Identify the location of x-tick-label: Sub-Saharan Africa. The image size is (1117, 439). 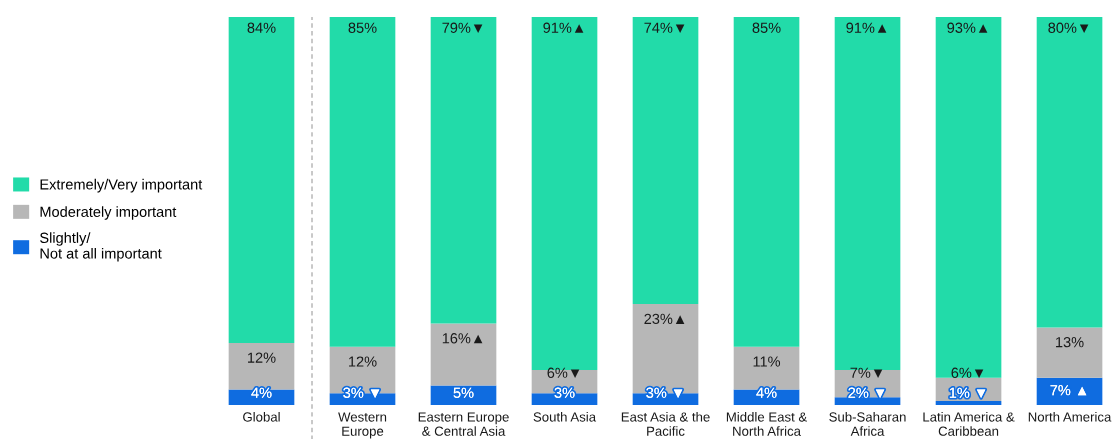
(867, 423).